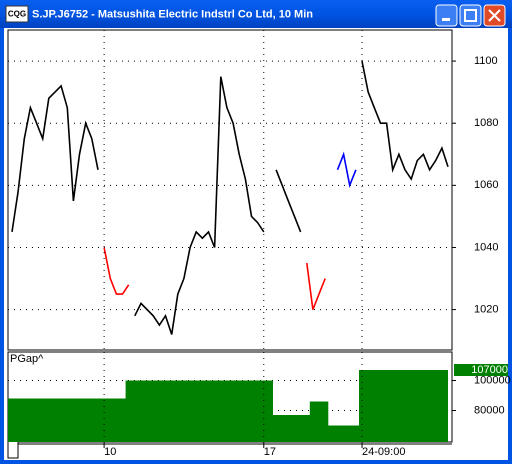 This screenshot has height=469, width=512. What do you see at coordinates (486, 185) in the screenshot?
I see `y-tick-label: 1060` at bounding box center [486, 185].